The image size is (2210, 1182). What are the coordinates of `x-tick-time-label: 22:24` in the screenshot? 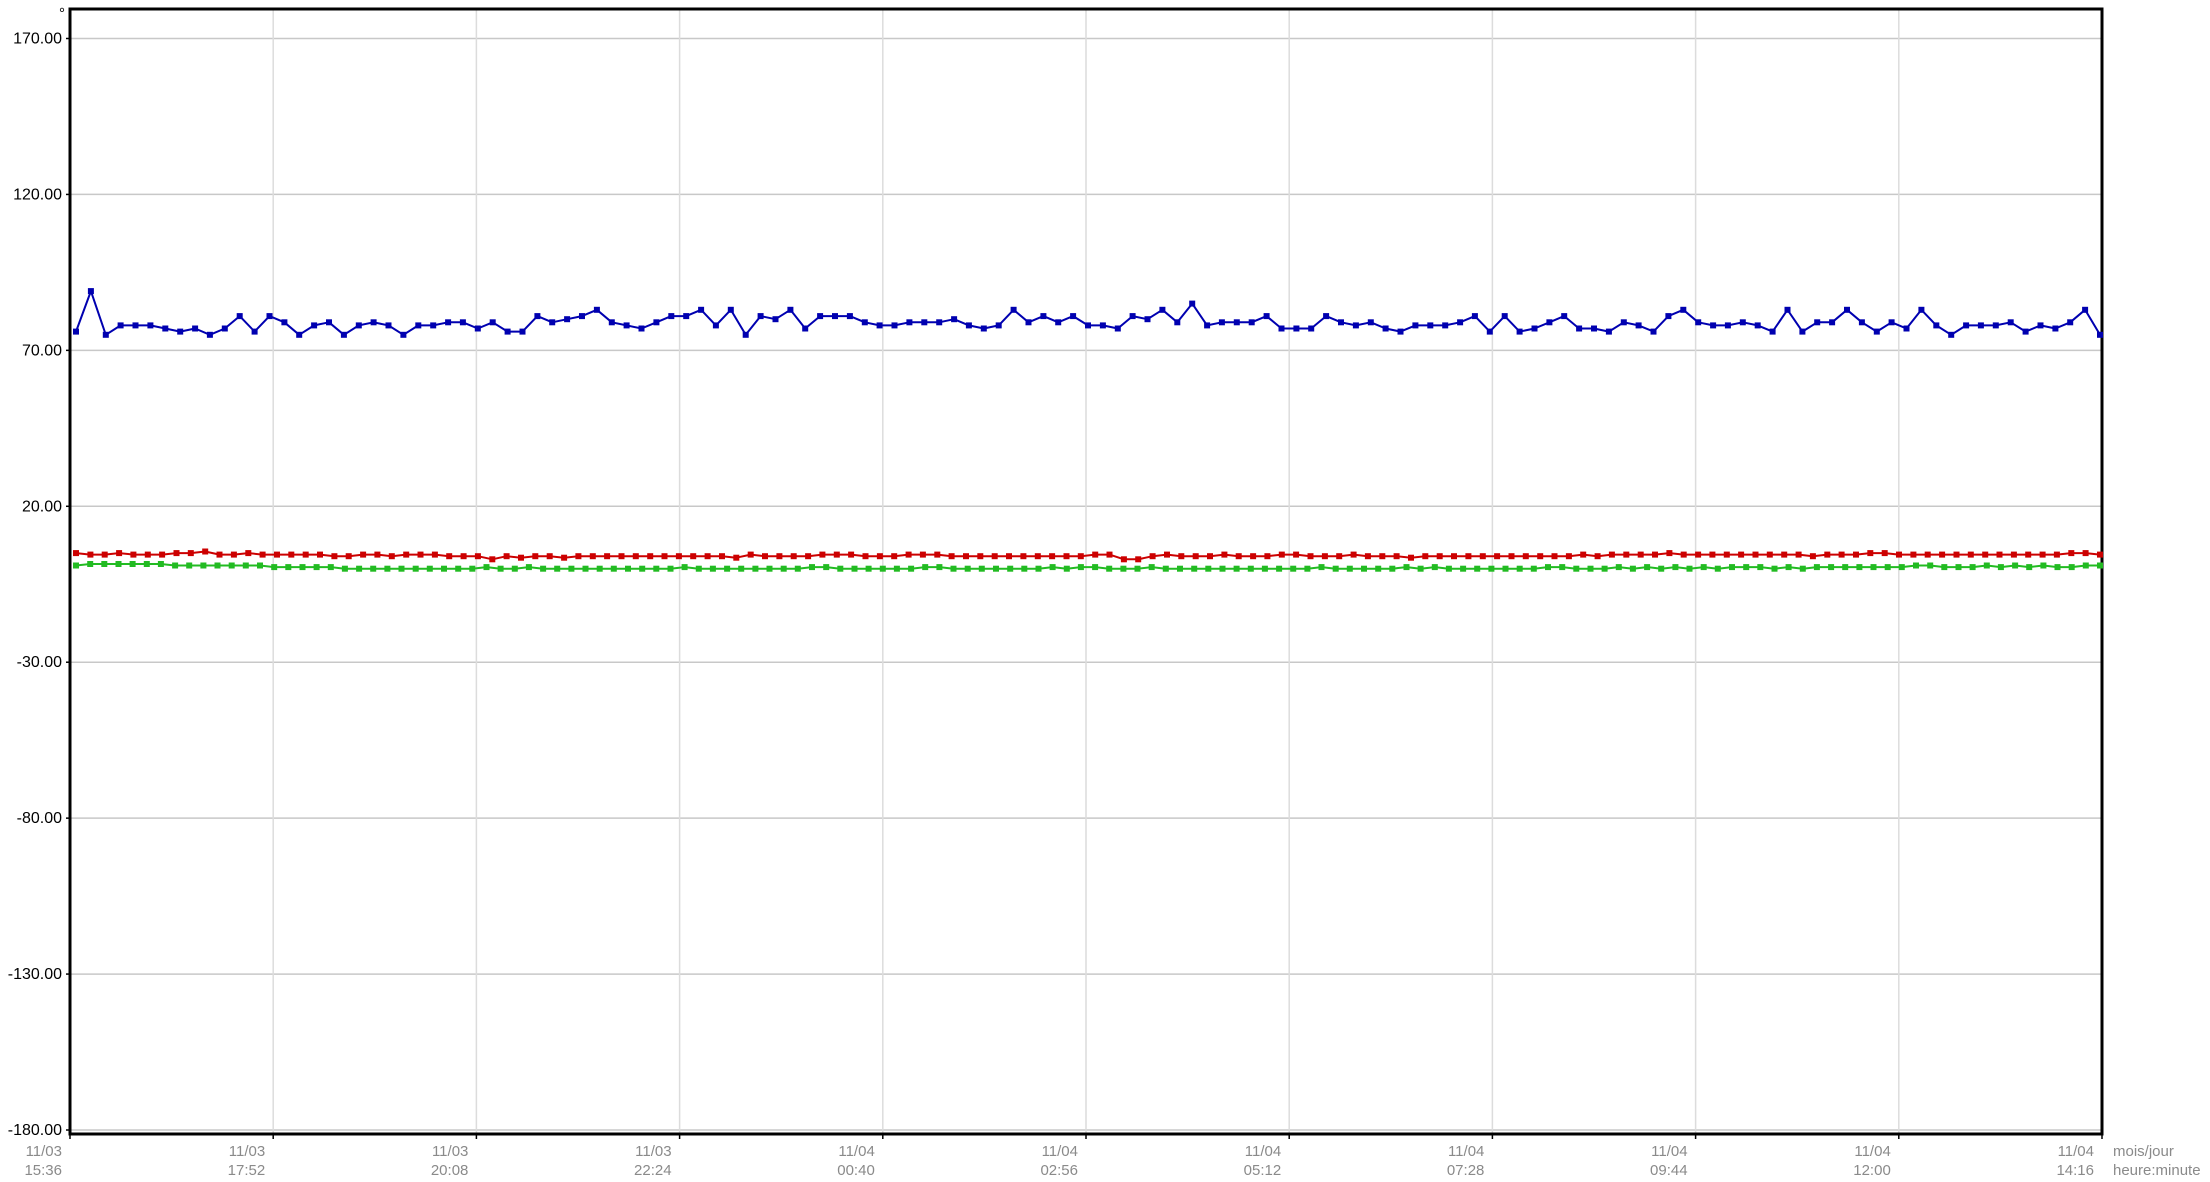 It's located at (653, 1170).